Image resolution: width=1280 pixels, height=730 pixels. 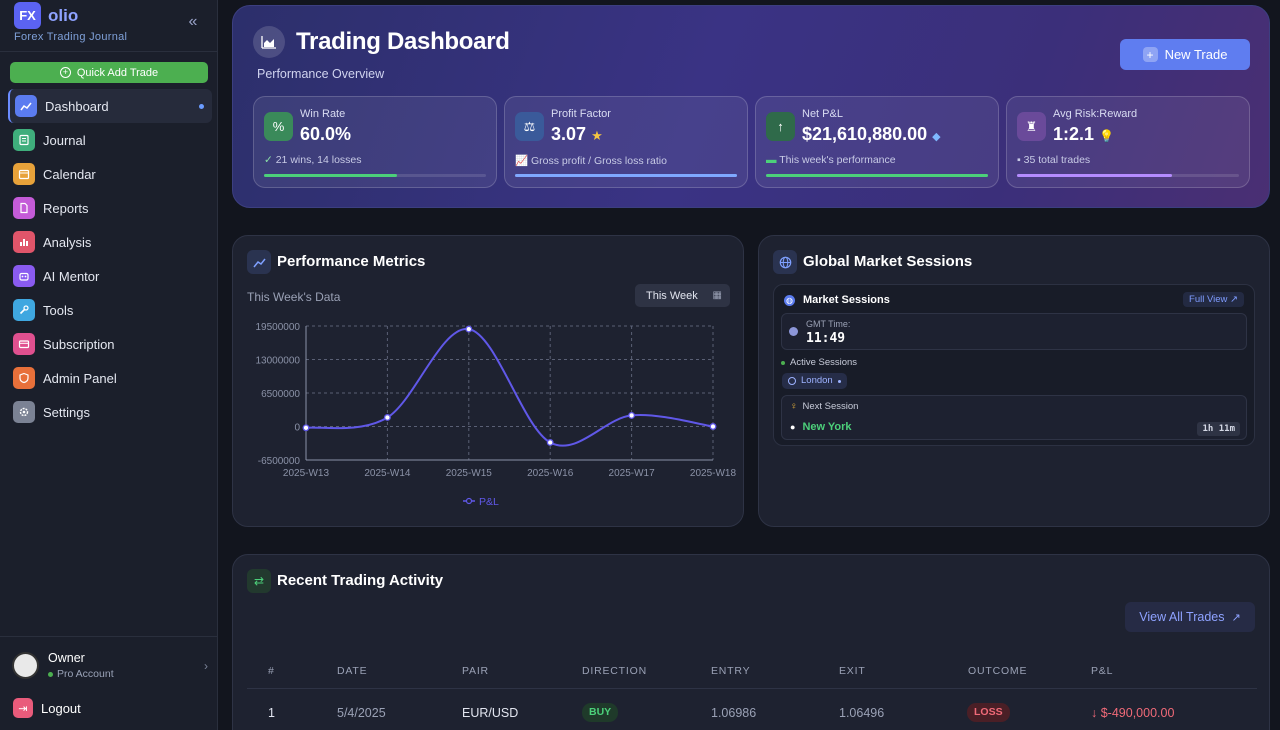 I want to click on robot-icon, so click(x=24, y=276).